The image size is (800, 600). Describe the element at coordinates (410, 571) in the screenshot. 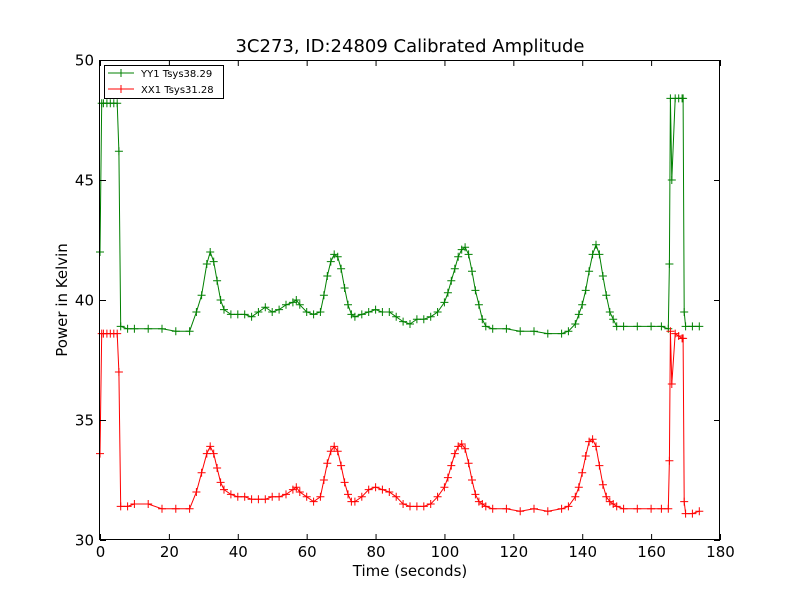

I see `x-axis-label: Time (seconds)` at that location.